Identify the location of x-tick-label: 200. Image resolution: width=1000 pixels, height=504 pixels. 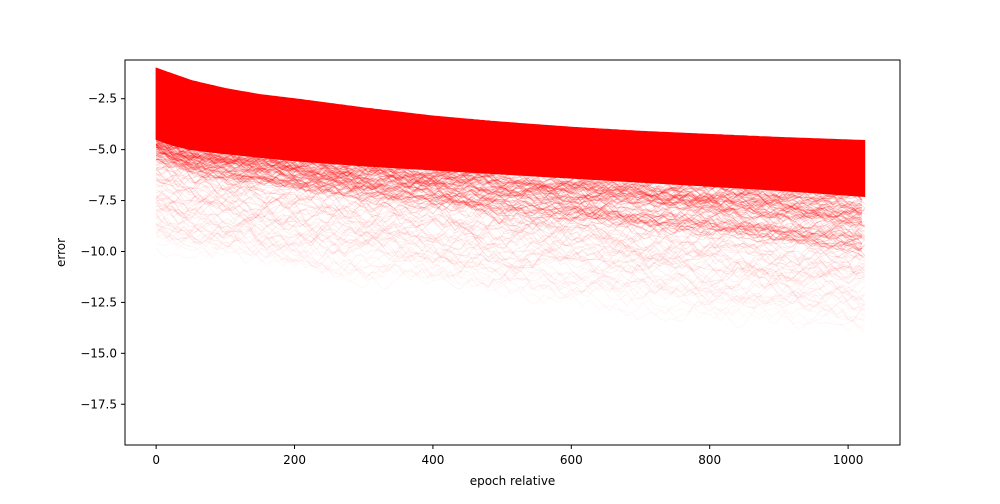
(294, 460).